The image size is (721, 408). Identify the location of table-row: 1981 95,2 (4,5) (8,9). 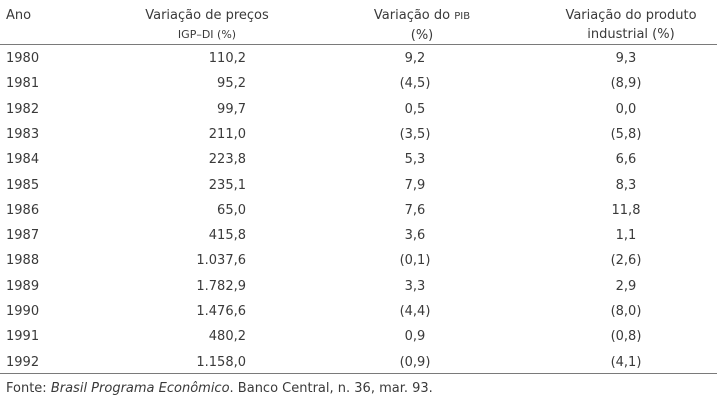
(358, 83).